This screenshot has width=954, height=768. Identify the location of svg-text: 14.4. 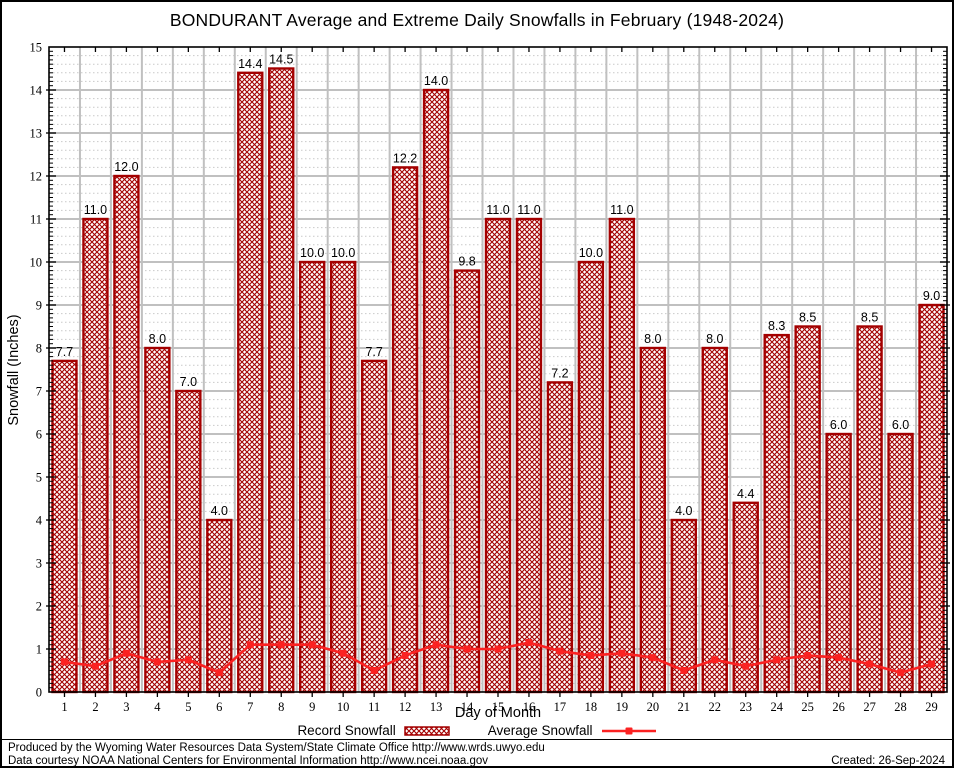
(250, 64).